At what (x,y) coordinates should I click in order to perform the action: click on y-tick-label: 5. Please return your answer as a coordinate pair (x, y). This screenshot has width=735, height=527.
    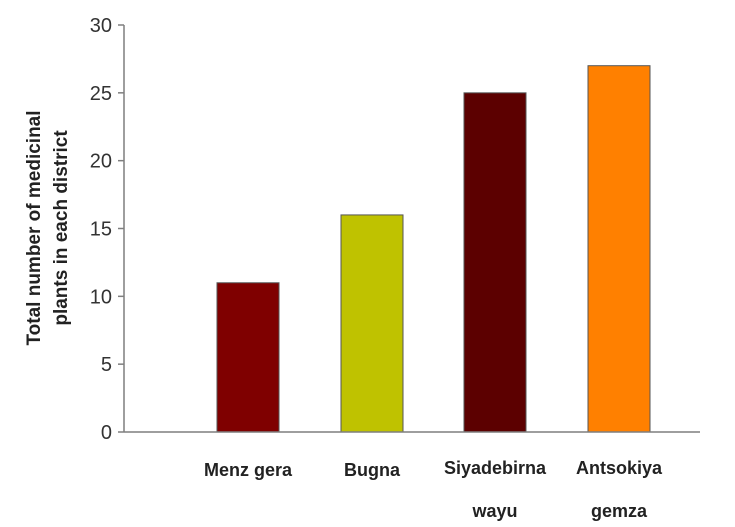
    Looking at the image, I should click on (106, 365).